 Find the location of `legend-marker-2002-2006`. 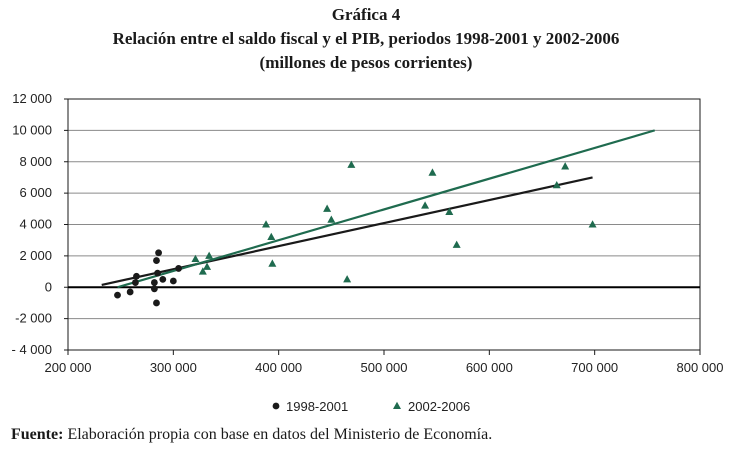

legend-marker-2002-2006 is located at coordinates (397, 405).